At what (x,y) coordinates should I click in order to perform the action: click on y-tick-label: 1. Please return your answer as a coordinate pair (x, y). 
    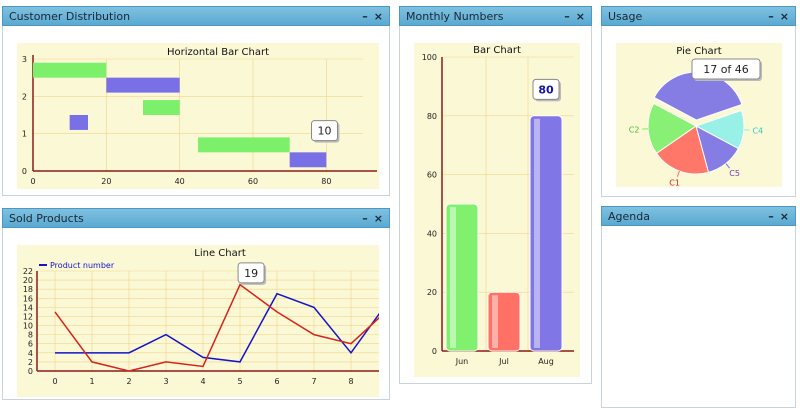
    Looking at the image, I should click on (24, 134).